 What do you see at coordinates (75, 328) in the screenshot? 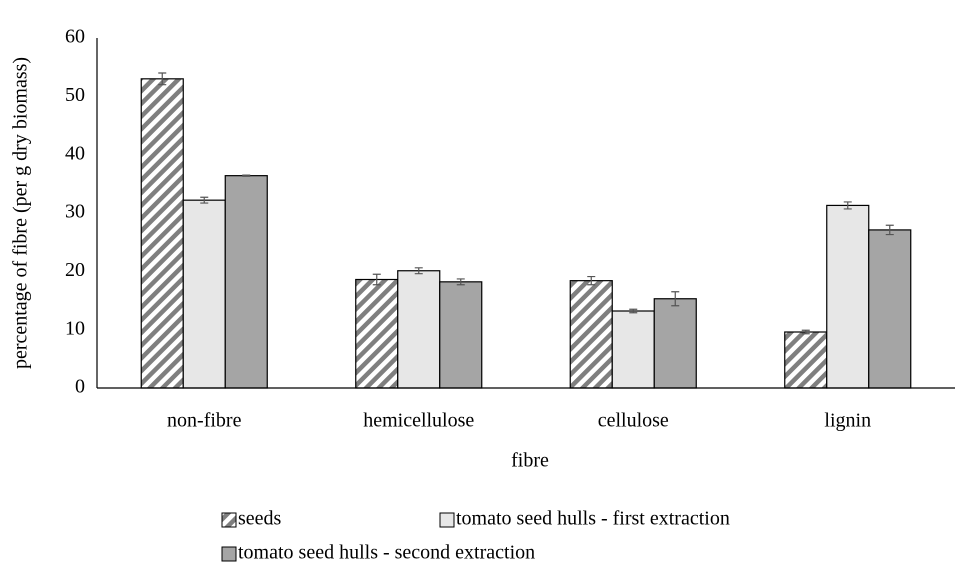
I see `y-tick-label: 10` at bounding box center [75, 328].